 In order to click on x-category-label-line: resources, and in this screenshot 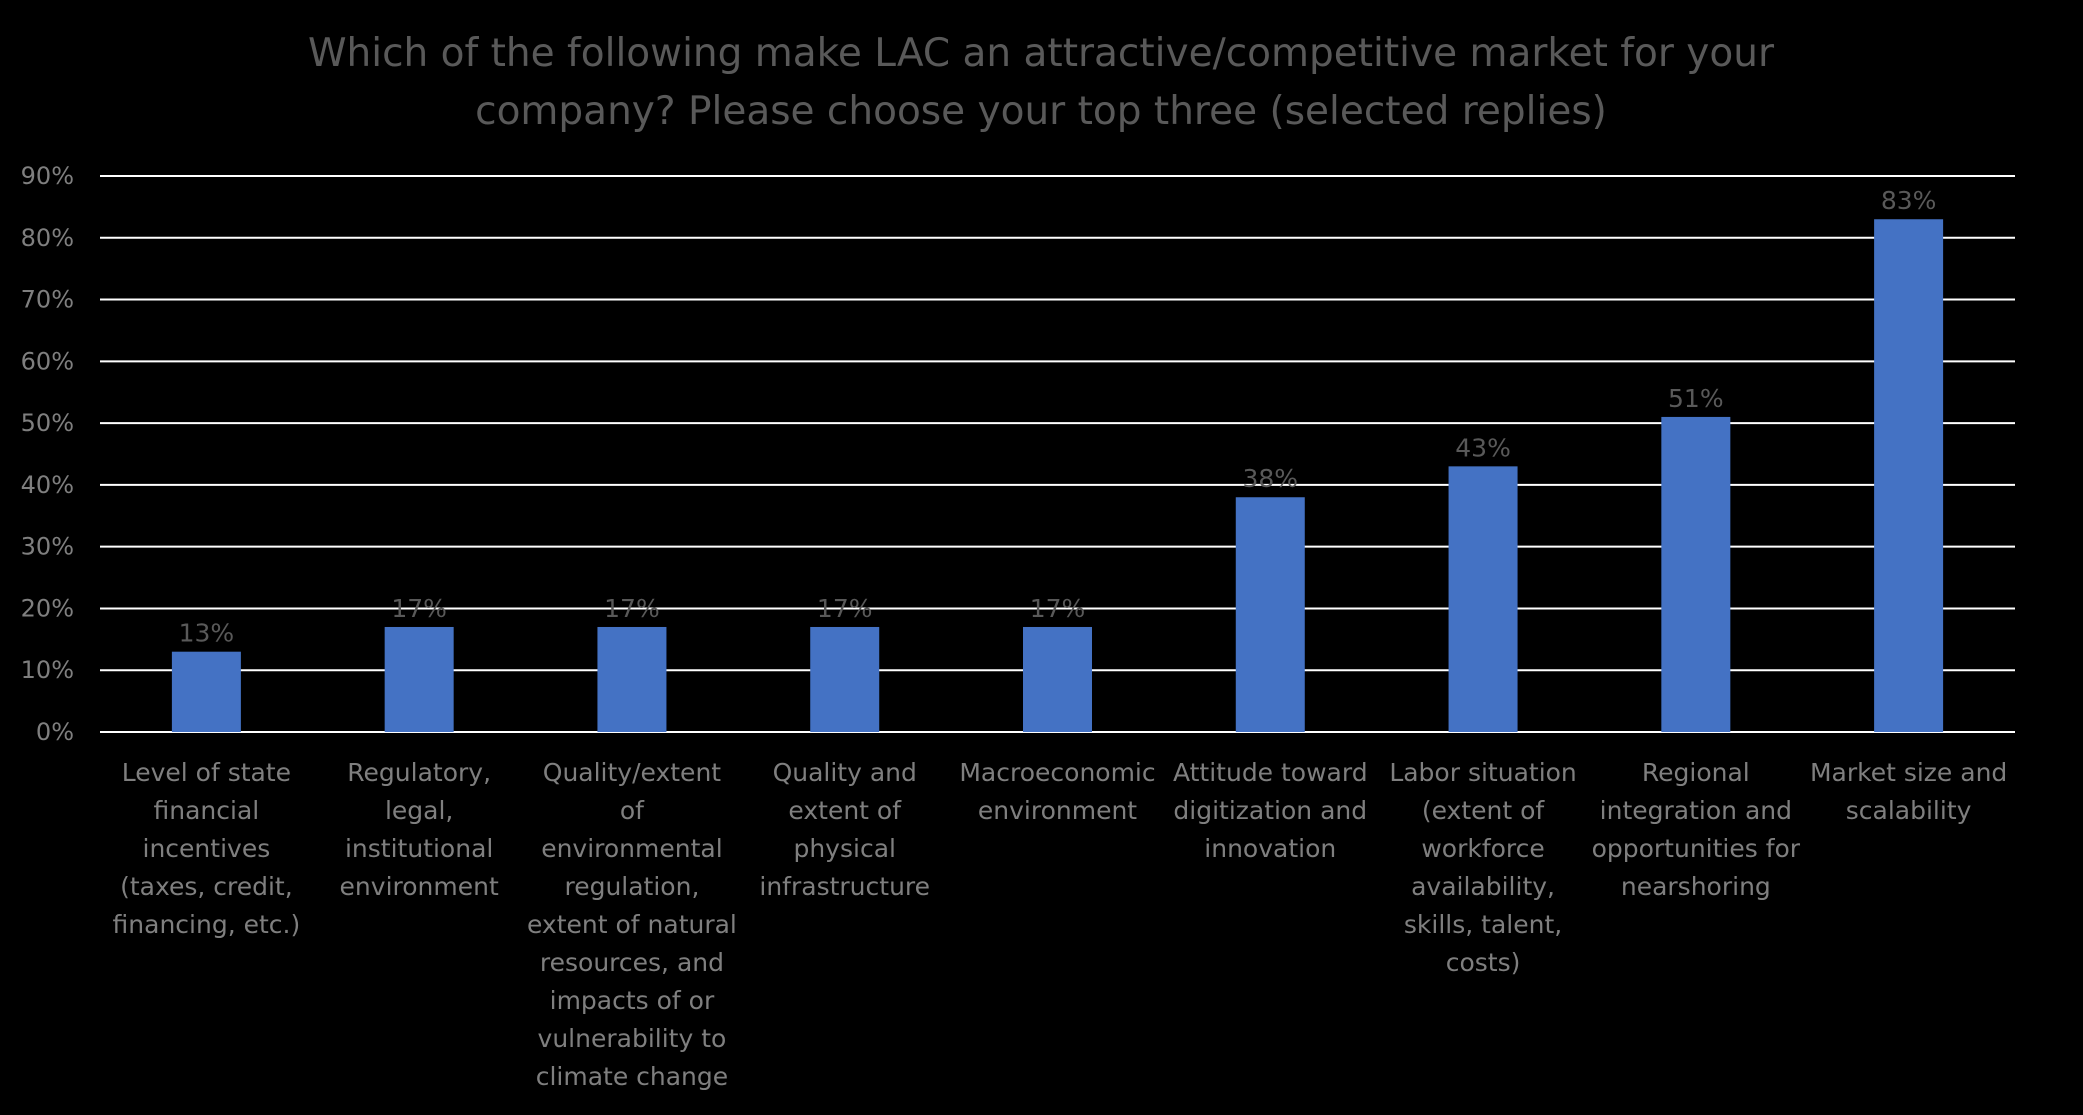, I will do `click(632, 962)`.